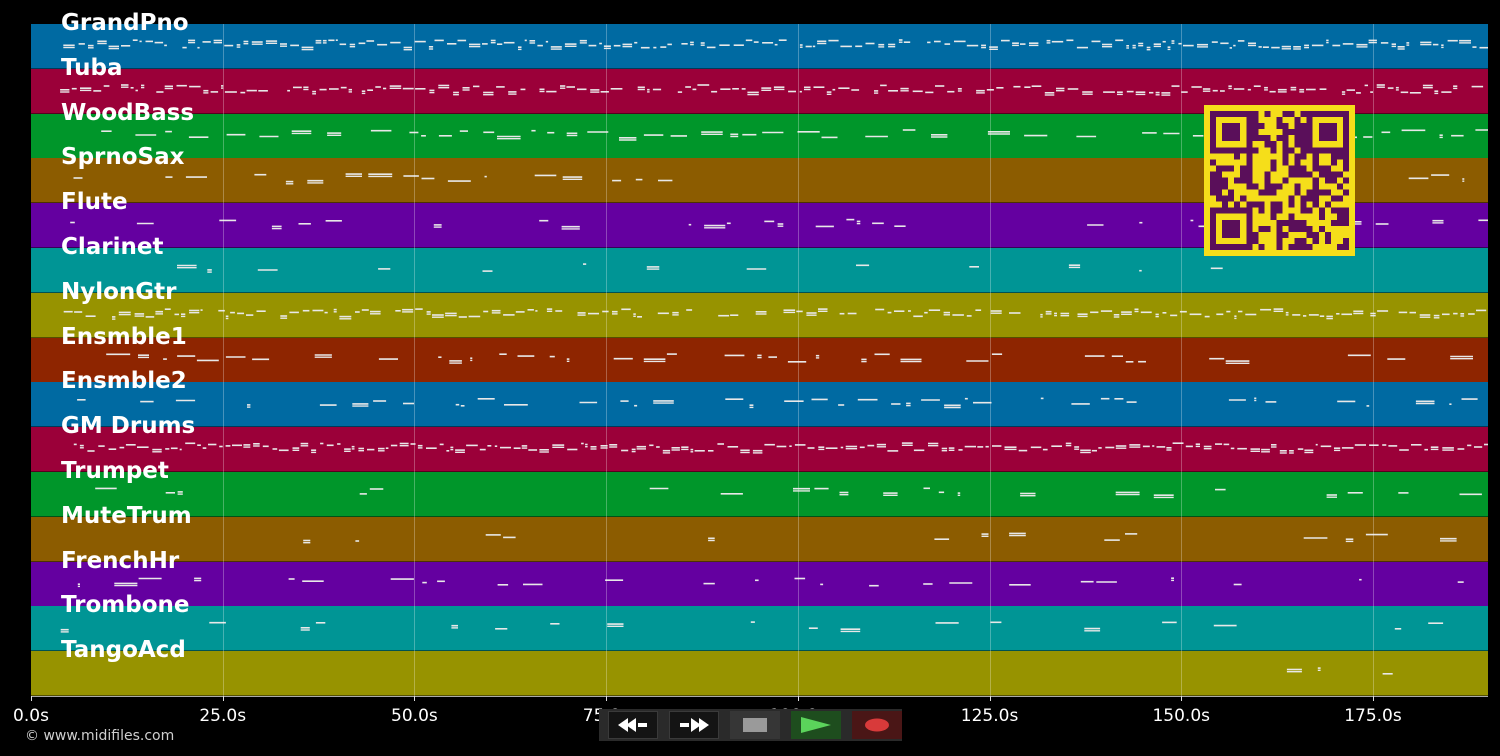  Describe the element at coordinates (115, 471) in the screenshot. I see `track-name-label: Trumpet` at that location.